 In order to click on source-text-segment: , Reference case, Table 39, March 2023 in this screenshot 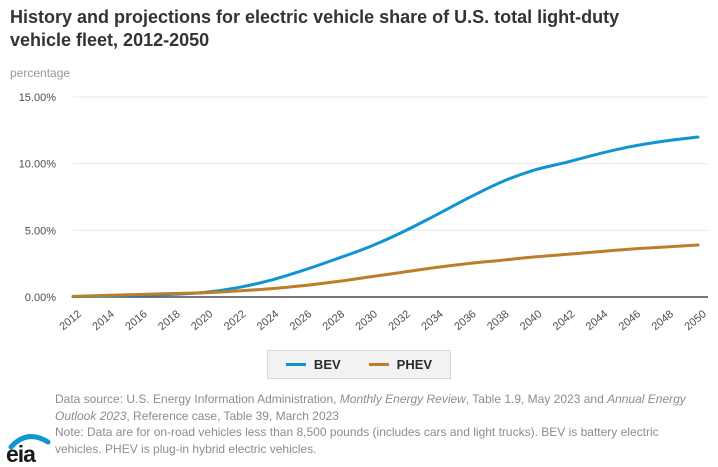, I will do `click(232, 415)`.